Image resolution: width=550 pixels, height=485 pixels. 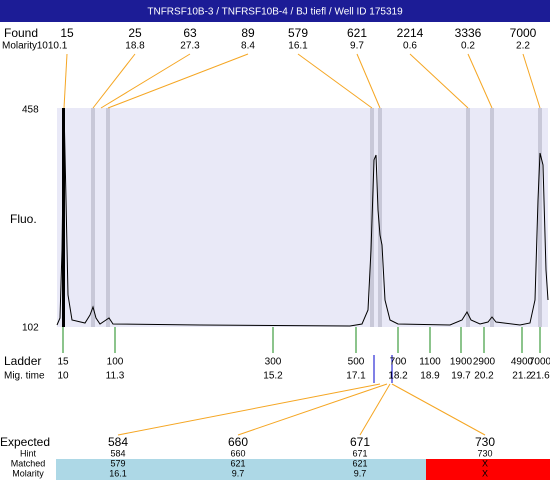 What do you see at coordinates (398, 362) in the screenshot?
I see `ladder-value: 700` at bounding box center [398, 362].